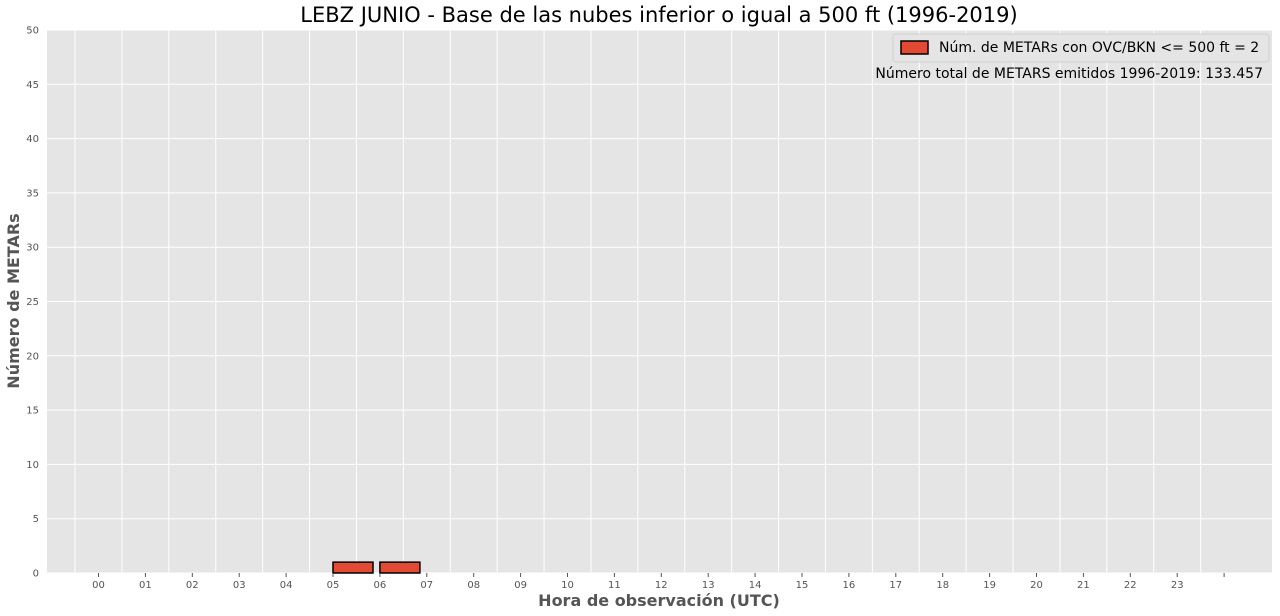 The height and width of the screenshot is (616, 1280). I want to click on y-tick-label: 45, so click(32, 85).